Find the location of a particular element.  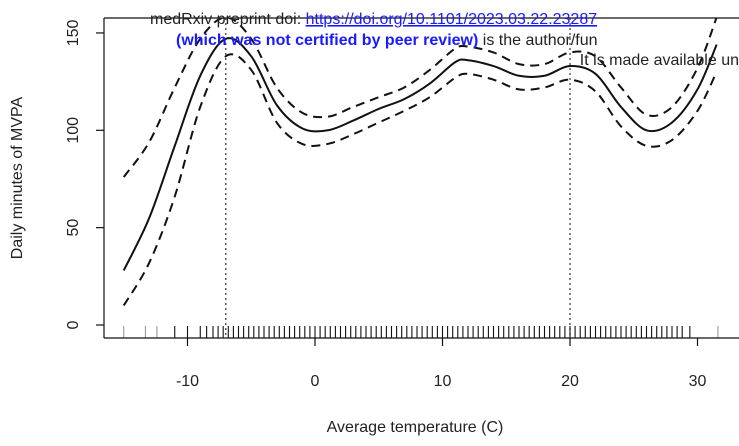

x-axis-title: Average temperature (C) is located at coordinates (415, 427).